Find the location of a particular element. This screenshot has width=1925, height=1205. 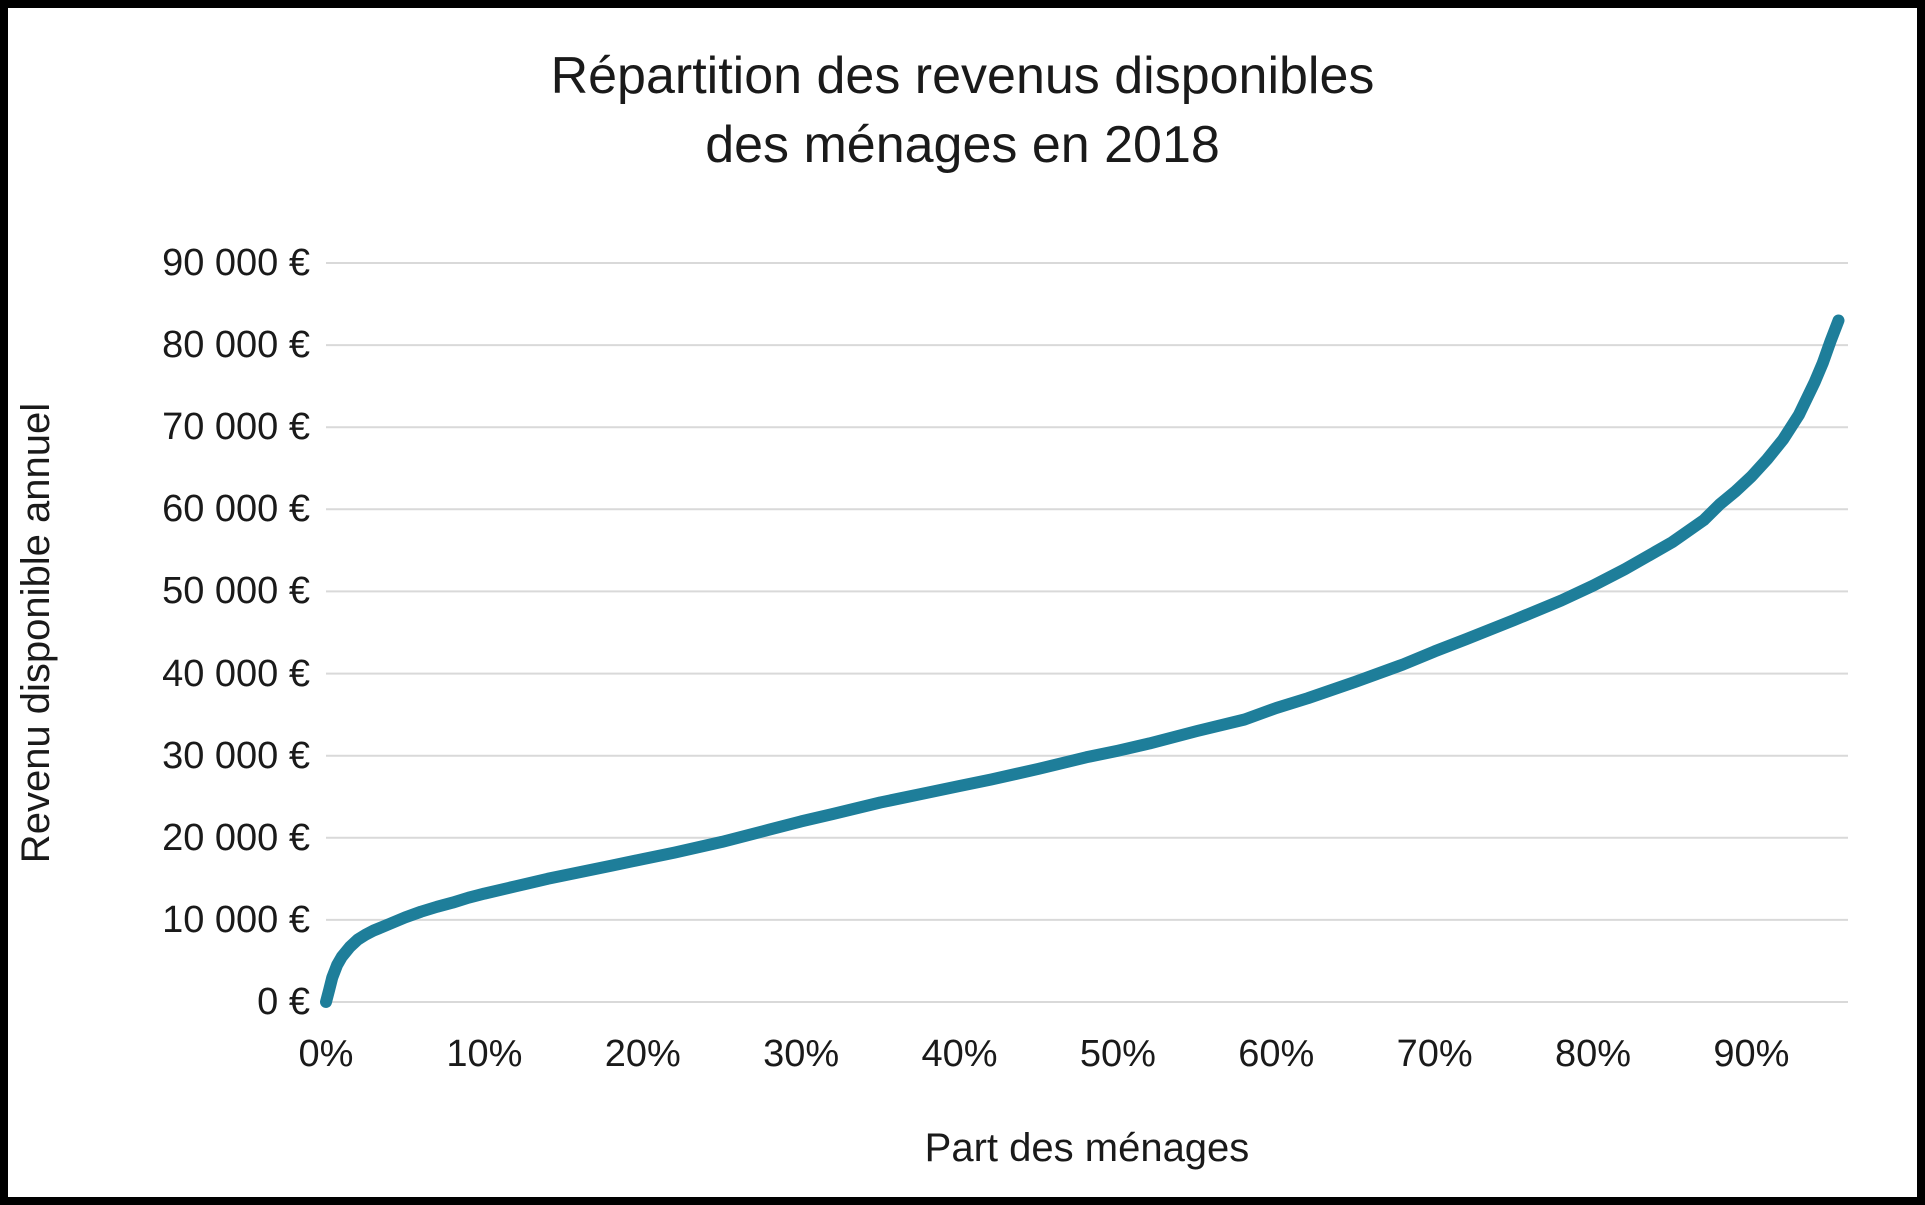

y-tick-label: 60 000 € is located at coordinates (236, 509).